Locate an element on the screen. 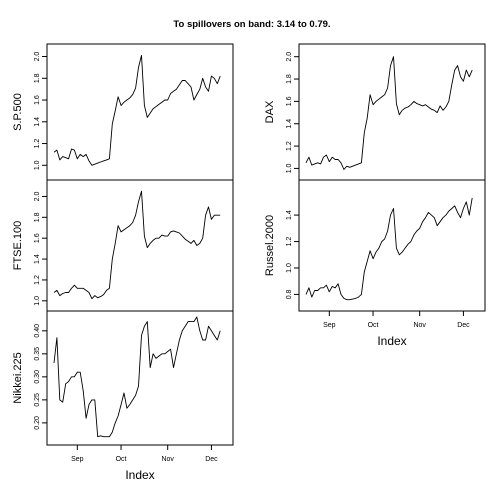 This screenshot has width=504, height=504. y-tick-label-0-0-0: 1.0 is located at coordinates (37, 165).